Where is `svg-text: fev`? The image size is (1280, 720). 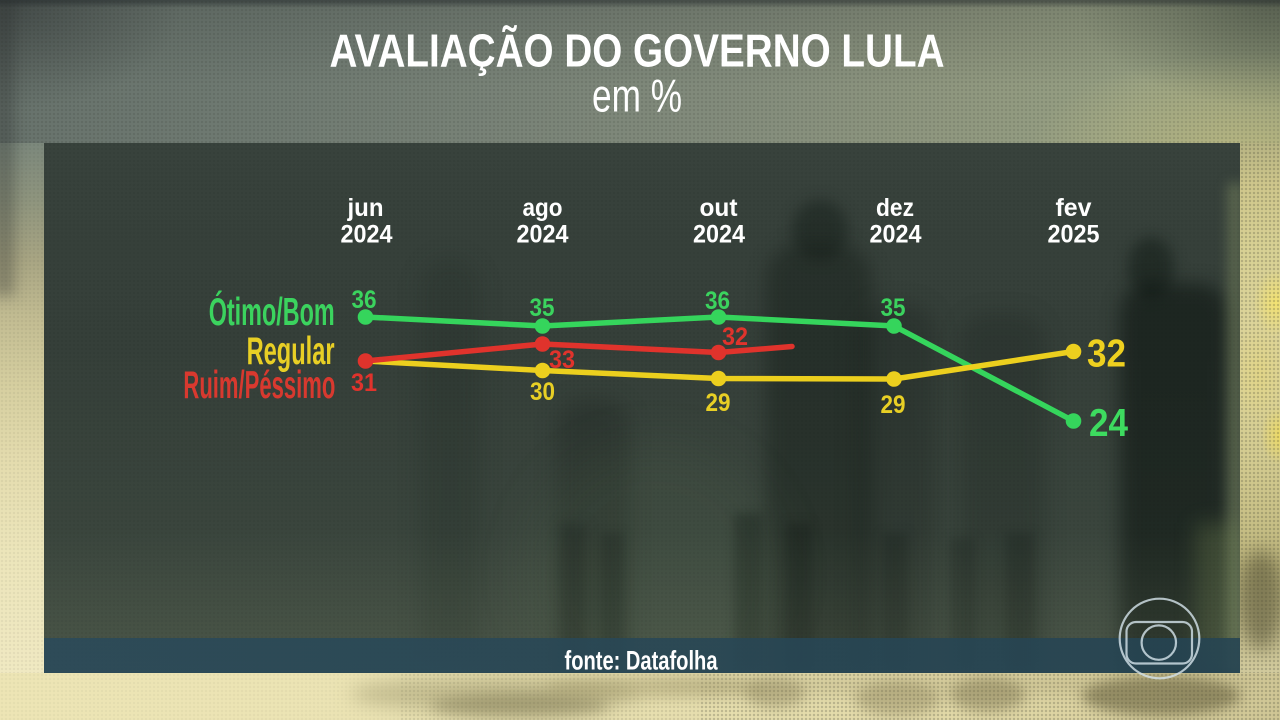
svg-text: fev is located at coordinates (1074, 208).